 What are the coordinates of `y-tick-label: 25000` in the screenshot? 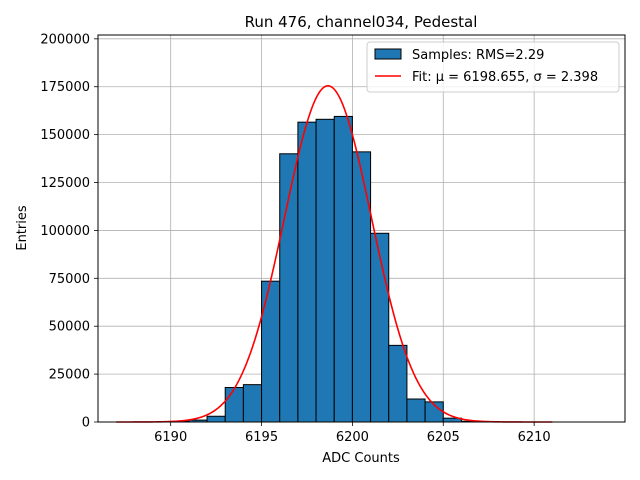 It's located at (69, 375).